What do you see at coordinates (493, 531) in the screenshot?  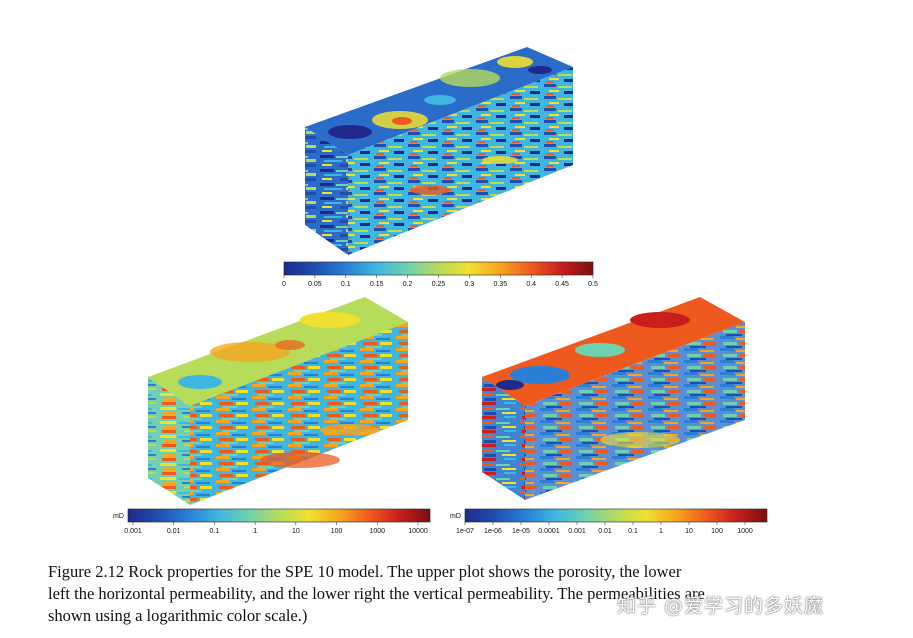 I see `colorbar-tick-label: 1e-06` at bounding box center [493, 531].